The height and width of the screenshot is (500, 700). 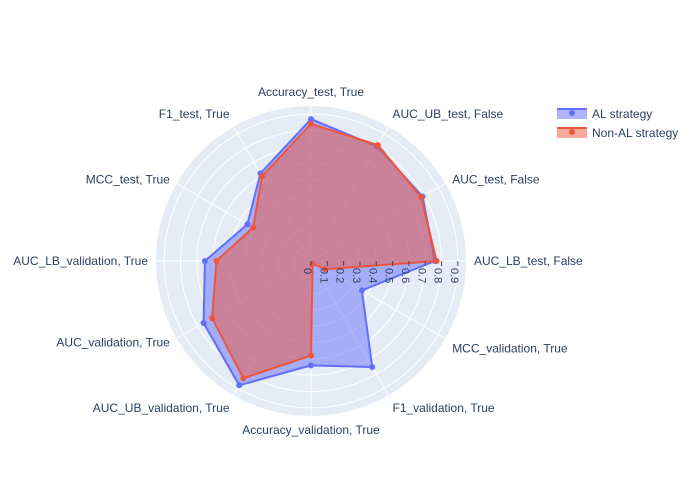 What do you see at coordinates (622, 114) in the screenshot?
I see `legend-label: AL strategy` at bounding box center [622, 114].